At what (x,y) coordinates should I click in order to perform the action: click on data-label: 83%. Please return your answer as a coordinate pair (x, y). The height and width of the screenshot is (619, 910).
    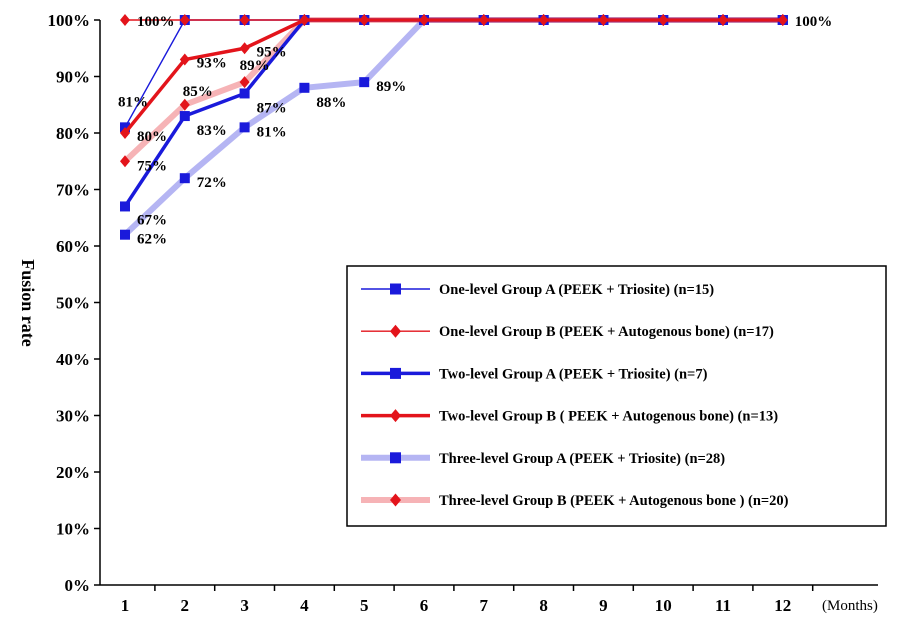
    Looking at the image, I should click on (212, 131).